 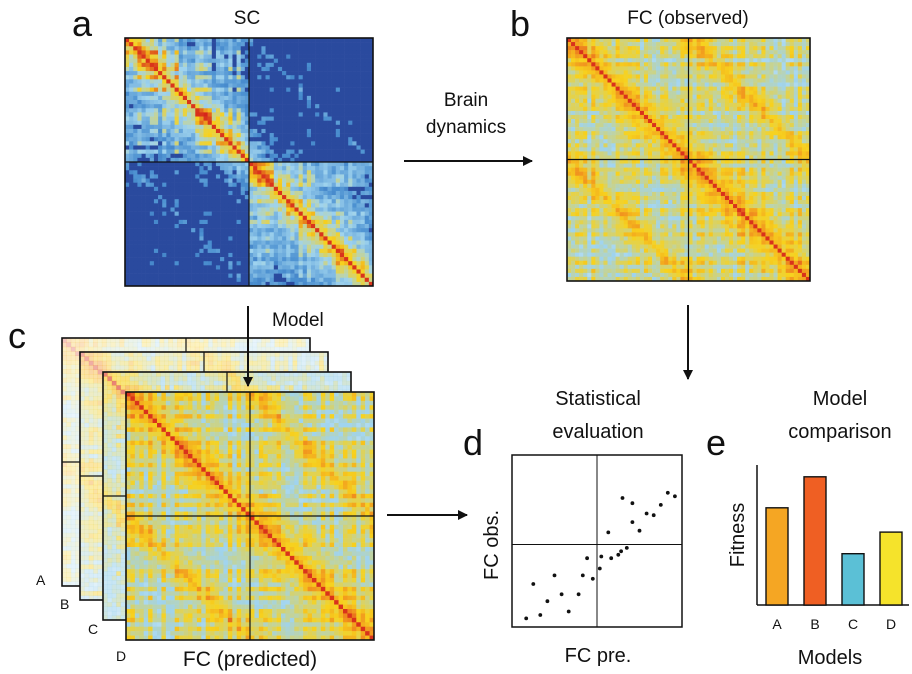 I want to click on bar-chart: A B C D, so click(x=833, y=548).